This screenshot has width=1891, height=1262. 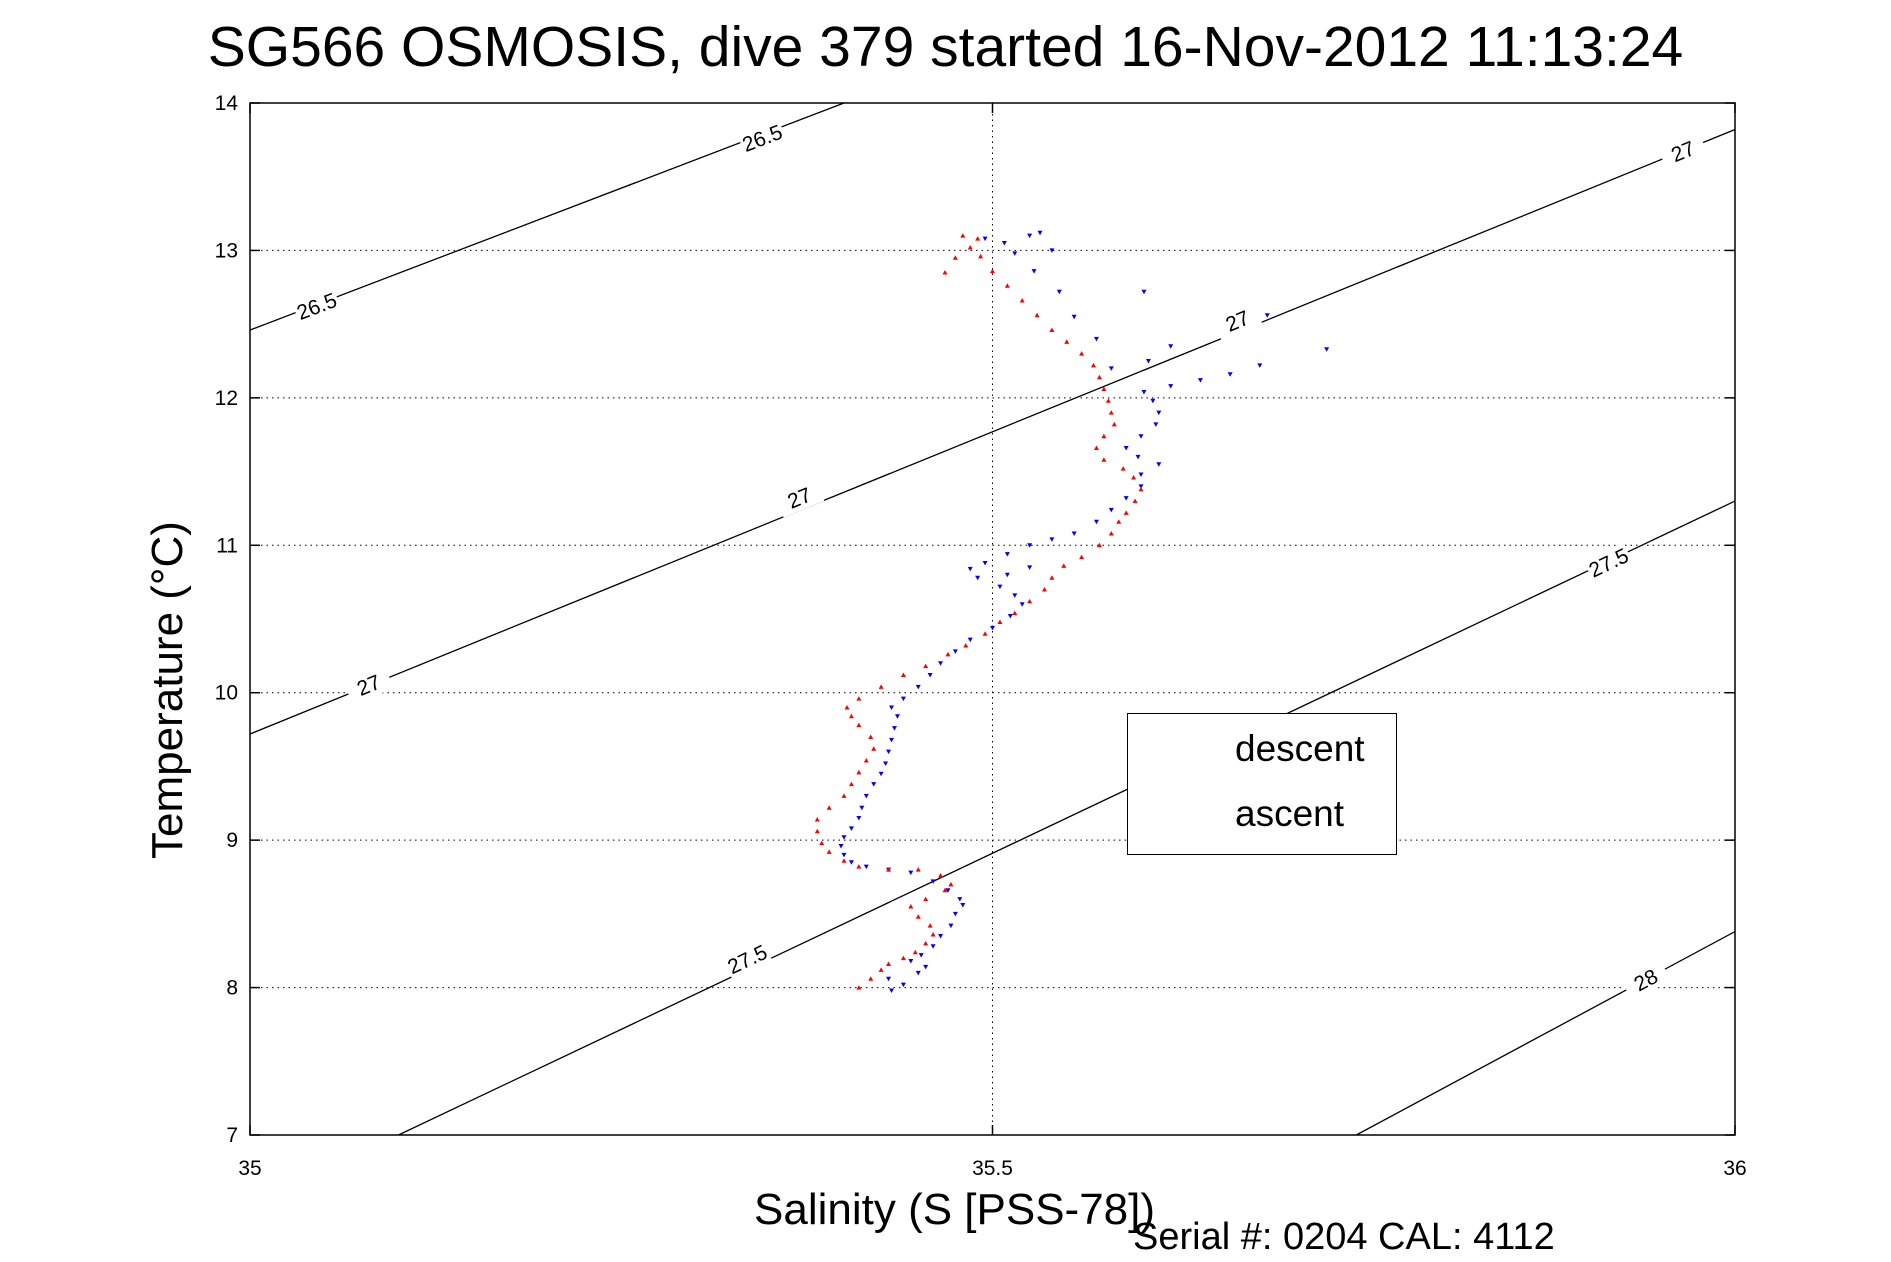 I want to click on x-tick-label: 36, so click(x=1734, y=1168).